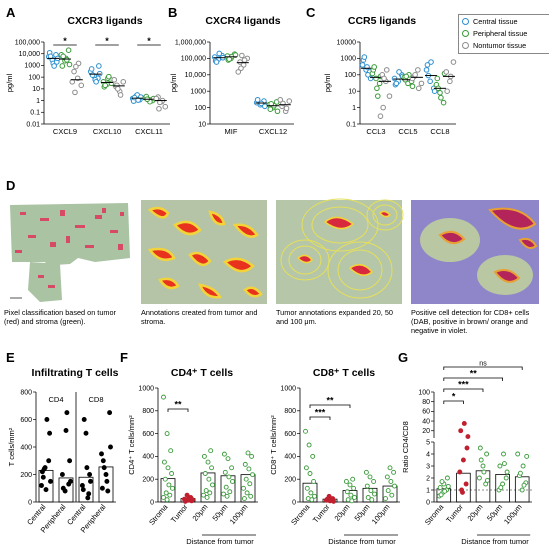 The image size is (549, 550). Describe the element at coordinates (193, 59) in the screenshot. I see `y-tick-label: 100,000` at that location.